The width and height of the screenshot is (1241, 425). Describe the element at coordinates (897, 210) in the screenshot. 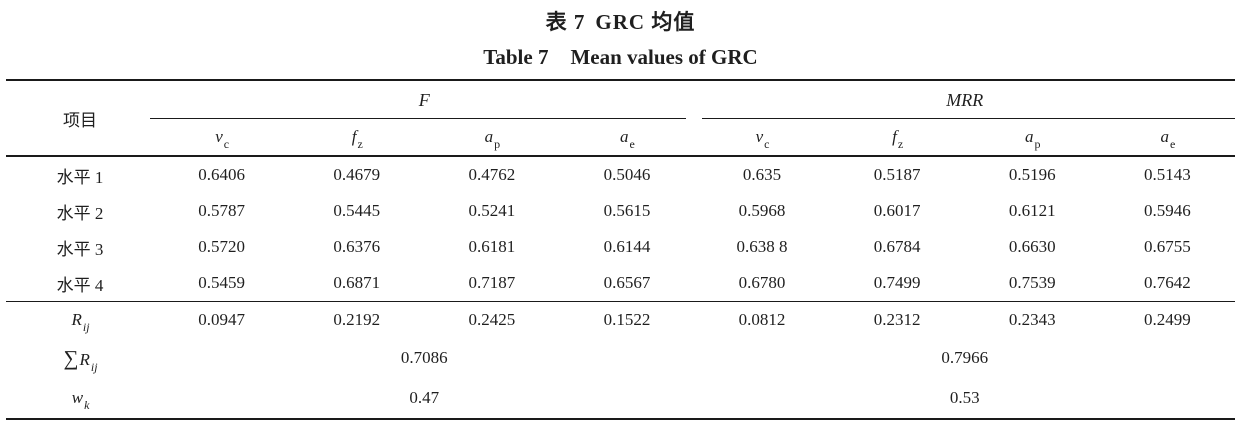

I see `value-cell: 0.6017` at that location.